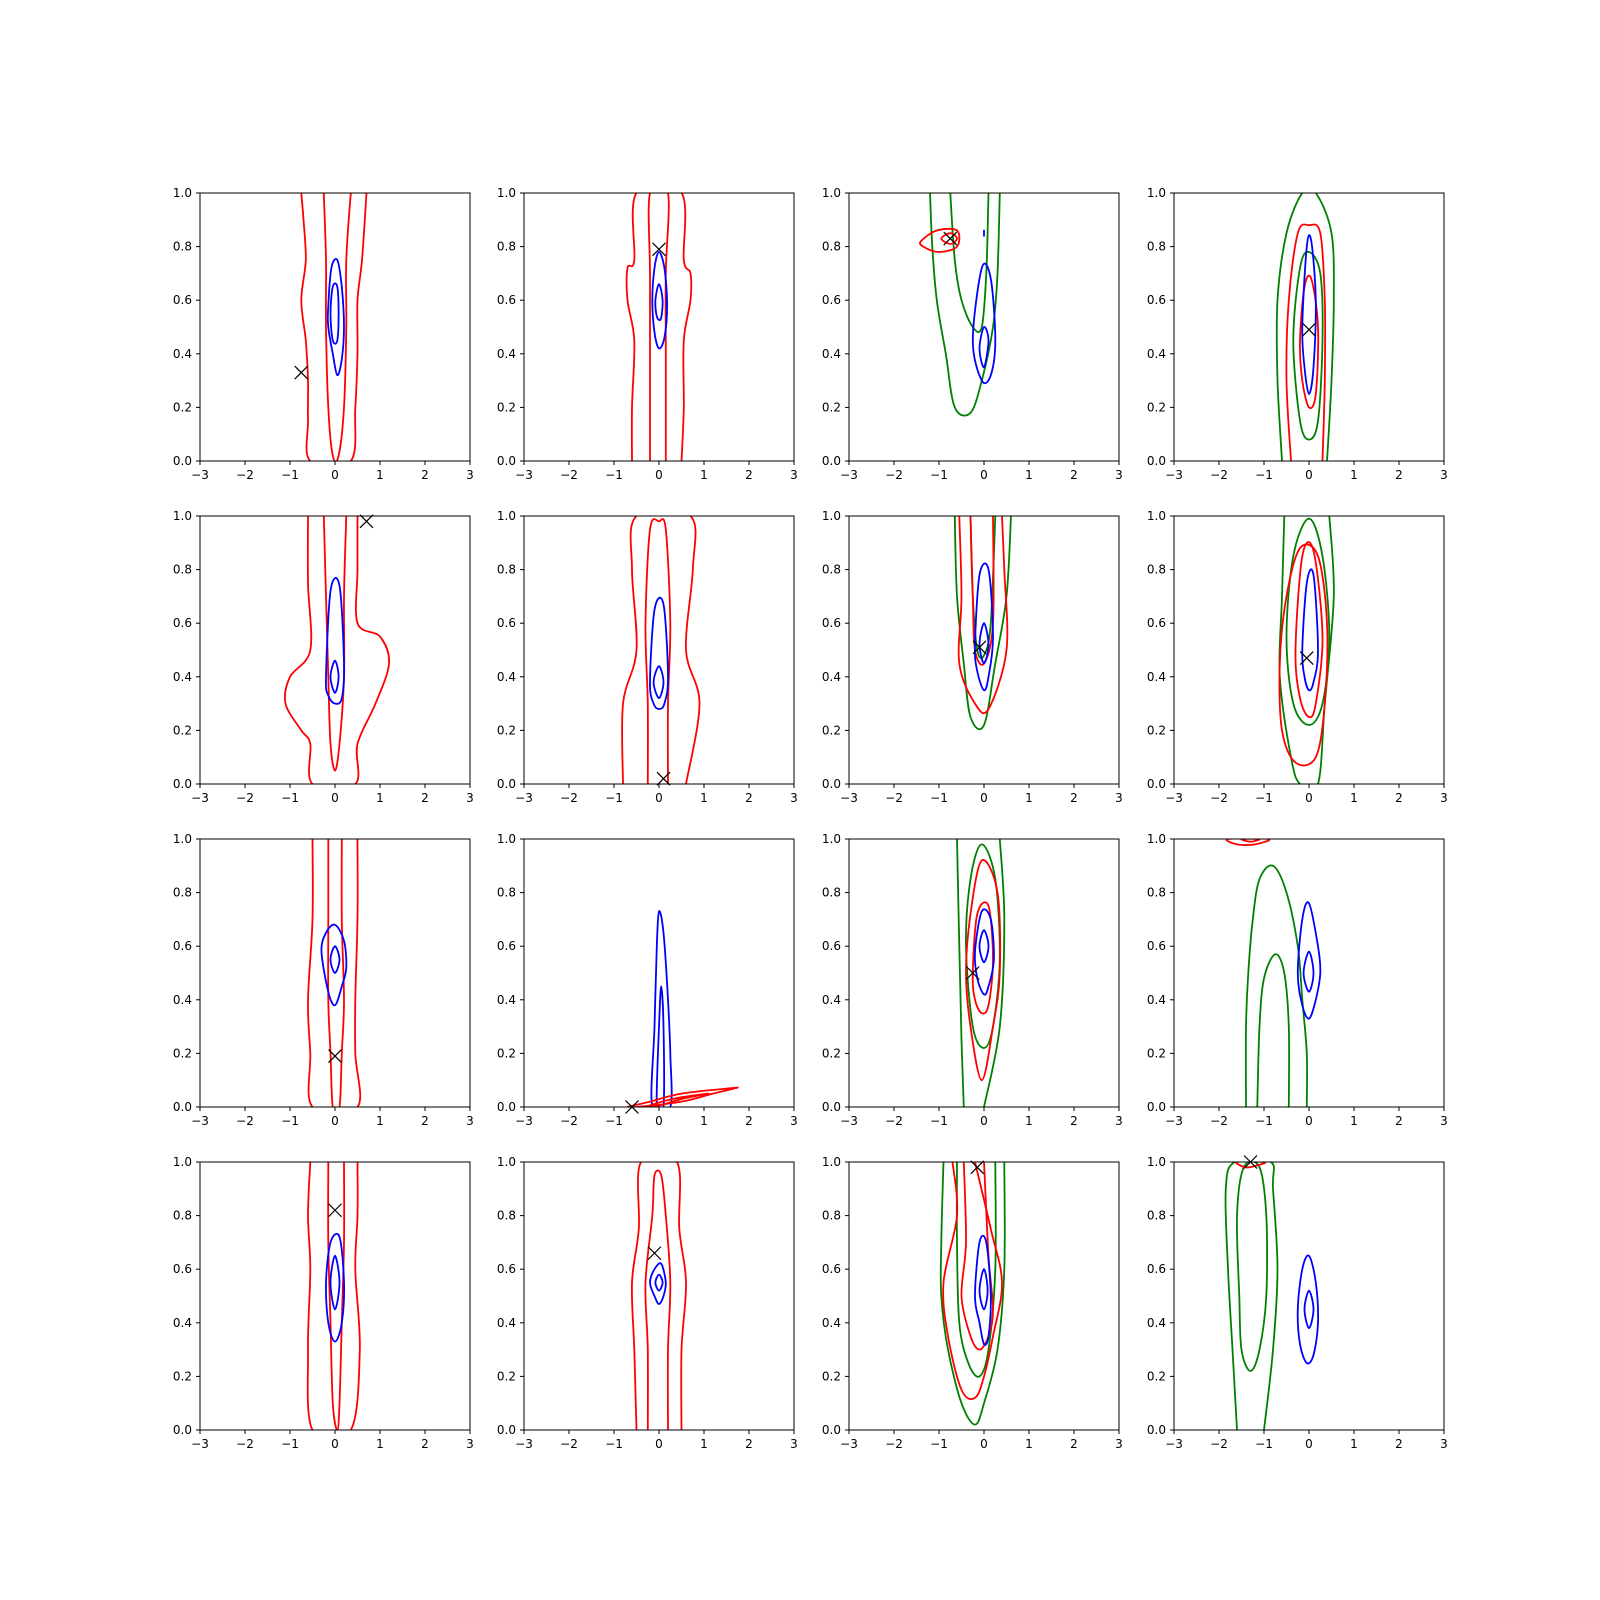 This screenshot has height=1600, width=1600. I want to click on panel-4-2: −3 −2 −1 0 1 2 3 0.0 0.2 0.4 0.6 0.8 1.0, so click(647, 1303).